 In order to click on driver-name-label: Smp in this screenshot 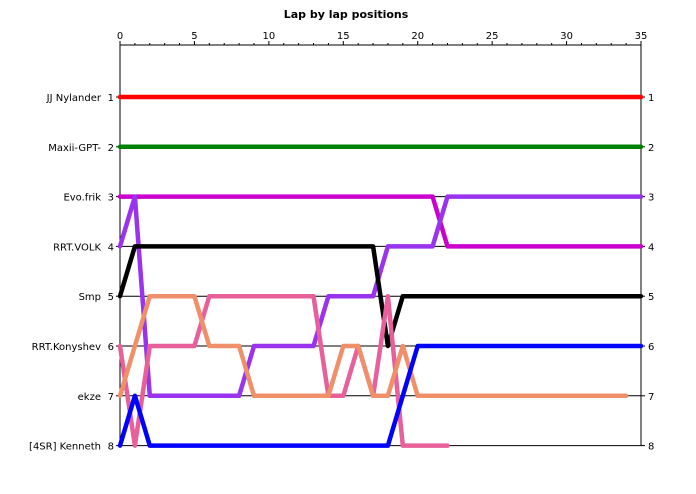, I will do `click(90, 297)`.